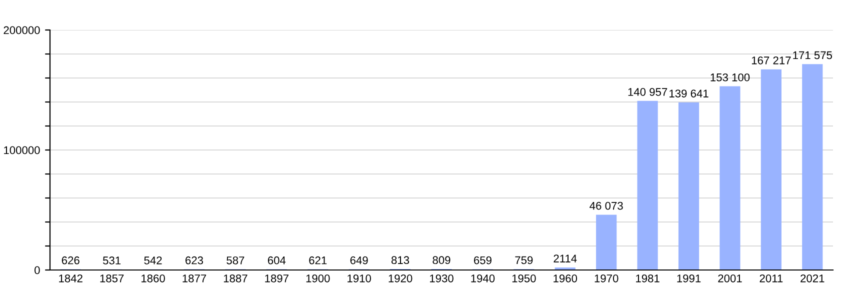  What do you see at coordinates (111, 260) in the screenshot?
I see `data-label: 531` at bounding box center [111, 260].